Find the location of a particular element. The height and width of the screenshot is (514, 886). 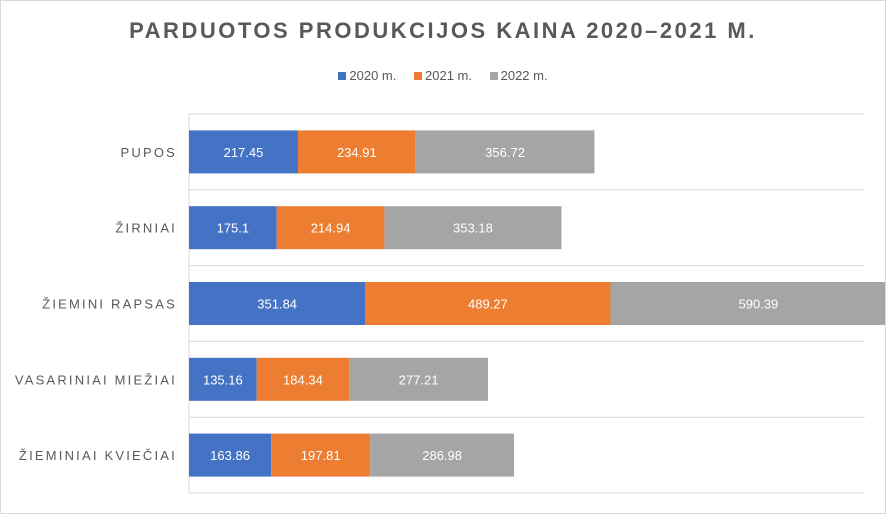

data-label: 163.86 is located at coordinates (230, 455).